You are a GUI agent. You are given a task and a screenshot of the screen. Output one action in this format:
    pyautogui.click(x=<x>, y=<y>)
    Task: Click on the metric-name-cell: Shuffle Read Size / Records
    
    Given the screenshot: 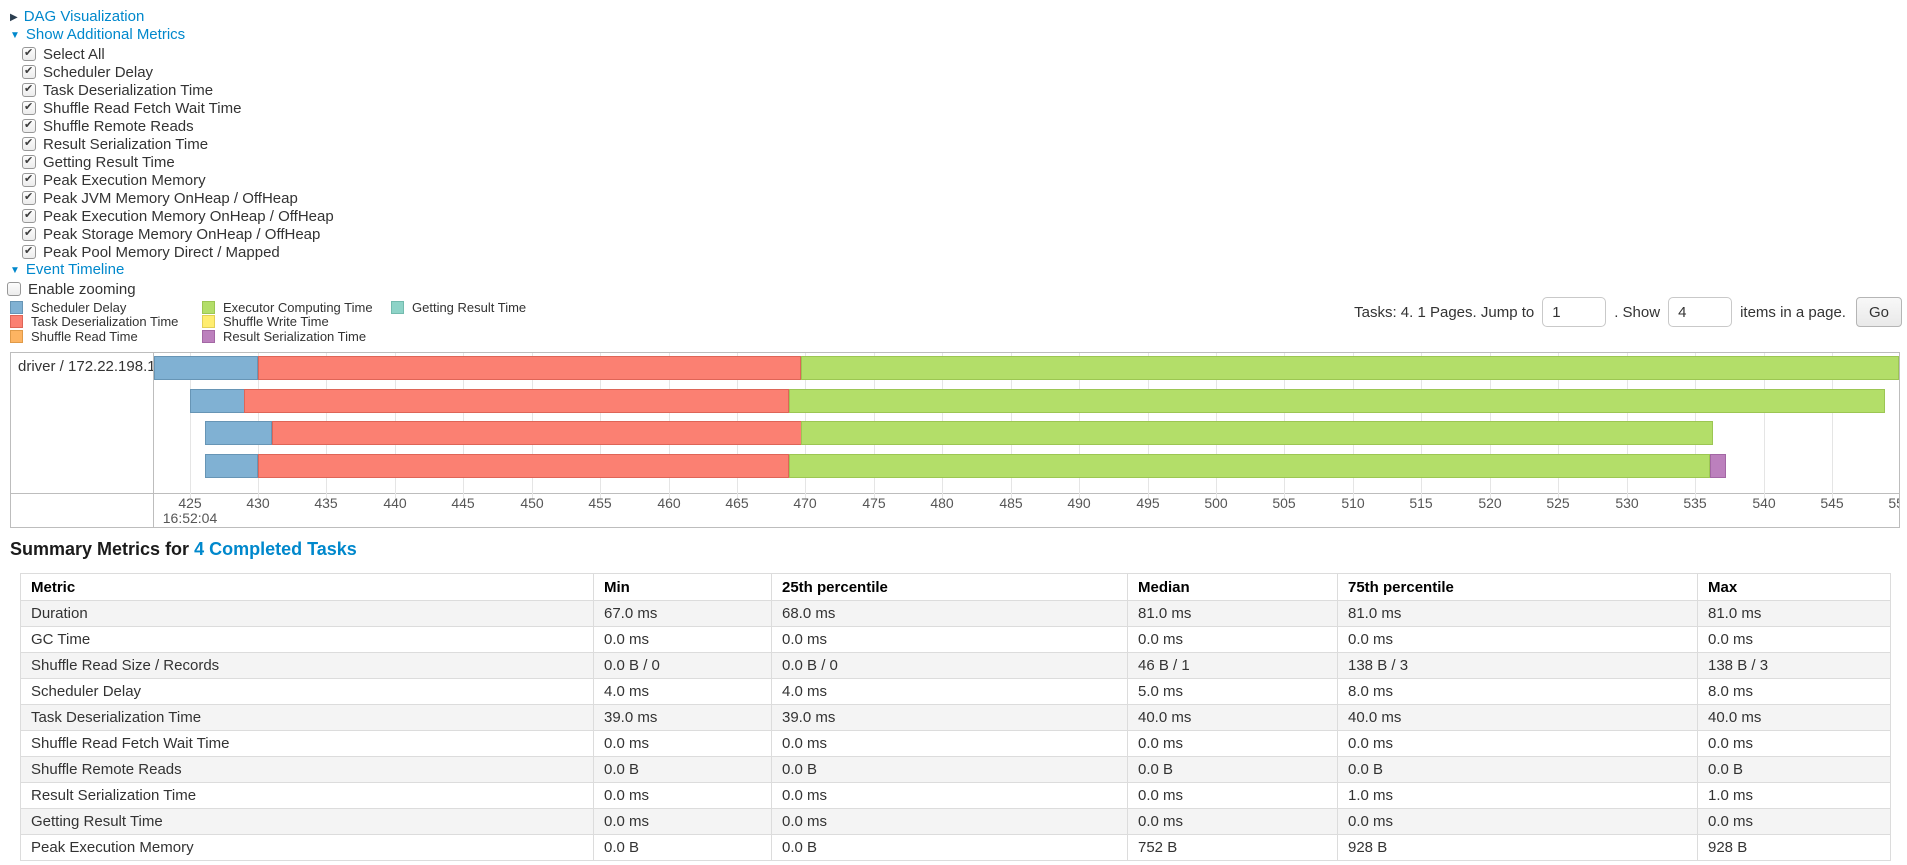 What is the action you would take?
    pyautogui.click(x=307, y=665)
    